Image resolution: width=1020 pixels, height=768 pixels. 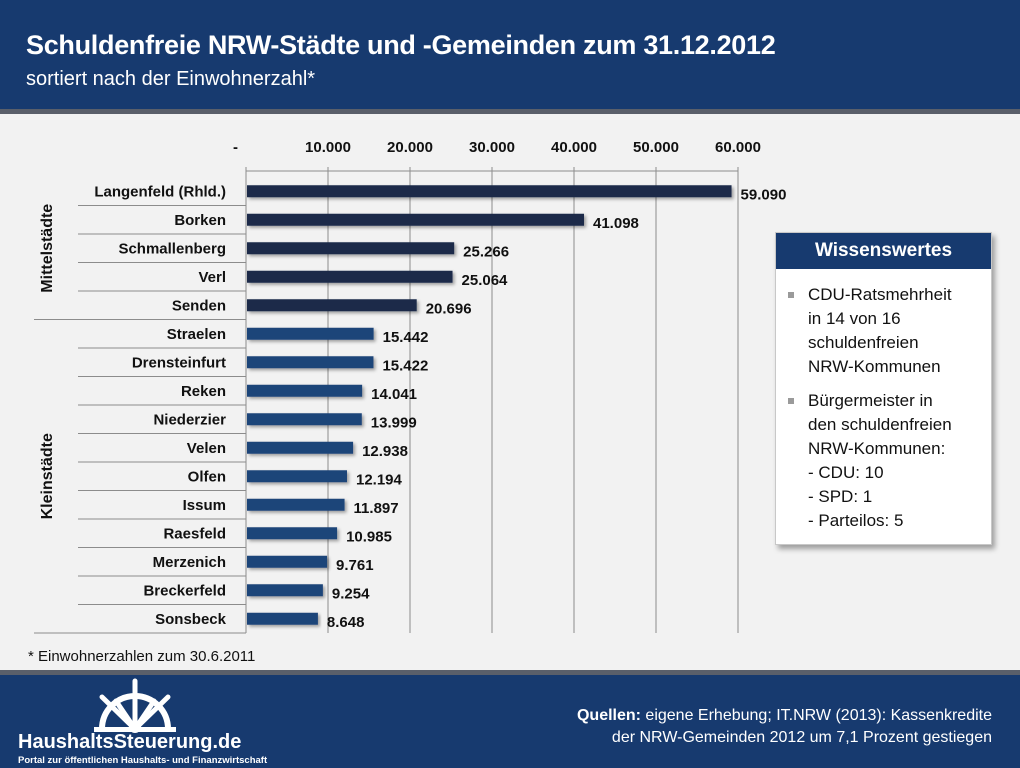 What do you see at coordinates (880, 424) in the screenshot?
I see `info-box-line: den schuldenfreien` at bounding box center [880, 424].